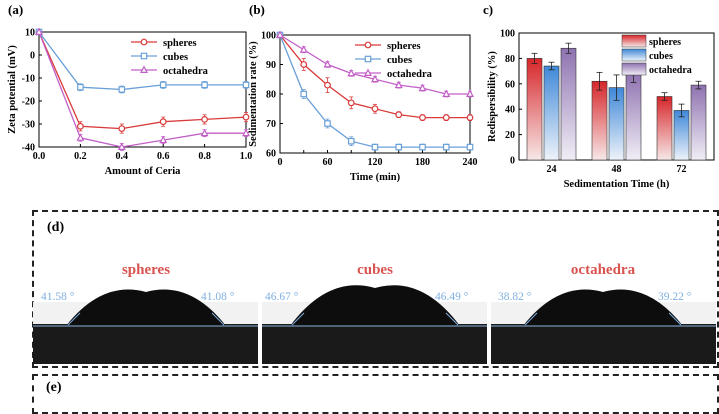  Describe the element at coordinates (142, 80) in the screenshot. I see `series-line-spheres` at that location.